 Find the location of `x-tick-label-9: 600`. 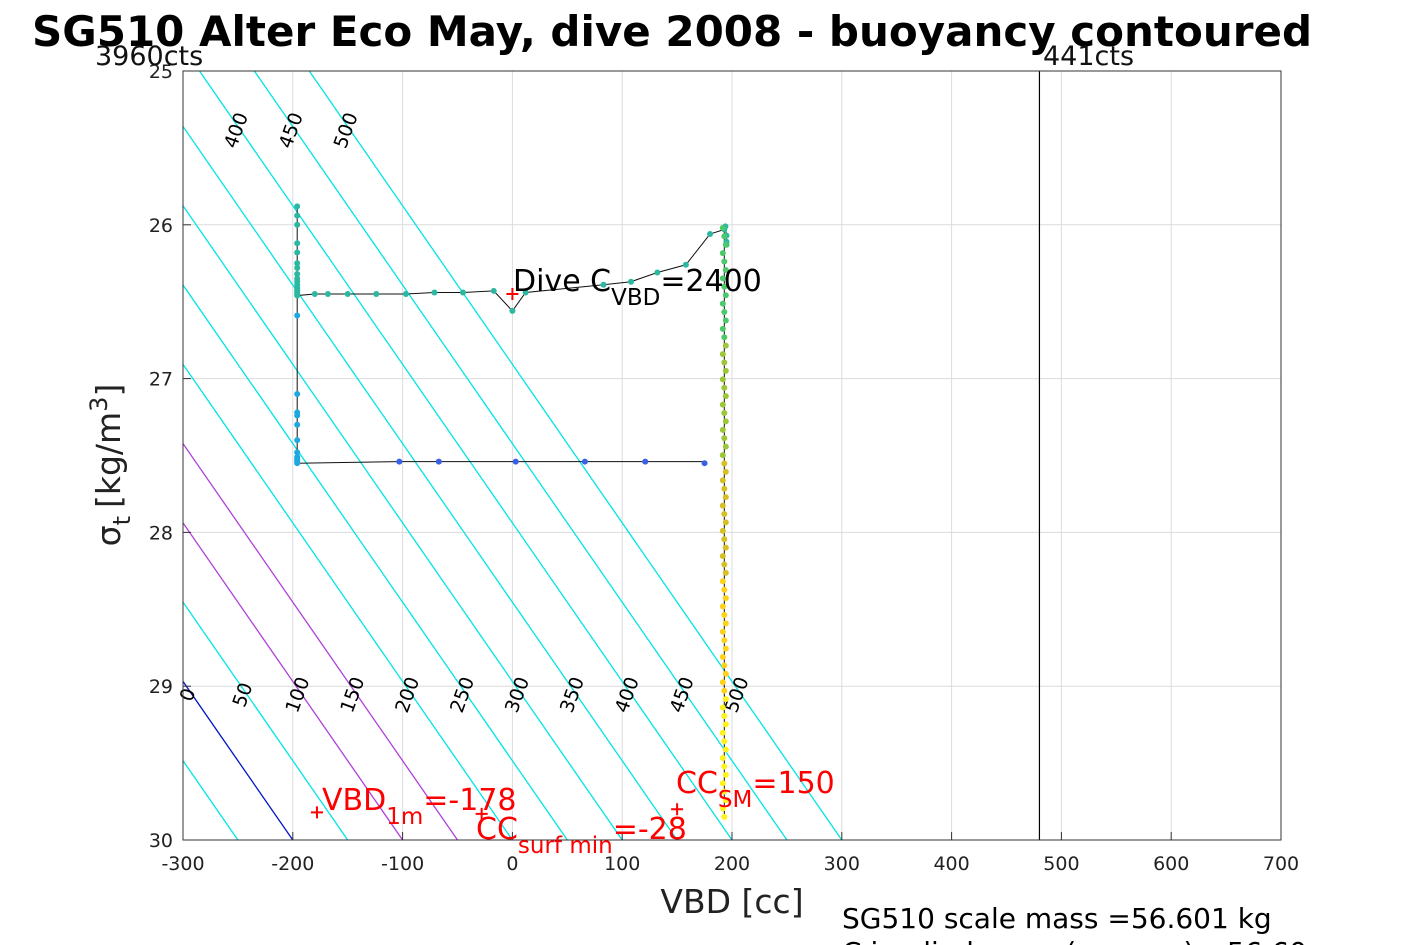

x-tick-label-9: 600 is located at coordinates (1171, 864).